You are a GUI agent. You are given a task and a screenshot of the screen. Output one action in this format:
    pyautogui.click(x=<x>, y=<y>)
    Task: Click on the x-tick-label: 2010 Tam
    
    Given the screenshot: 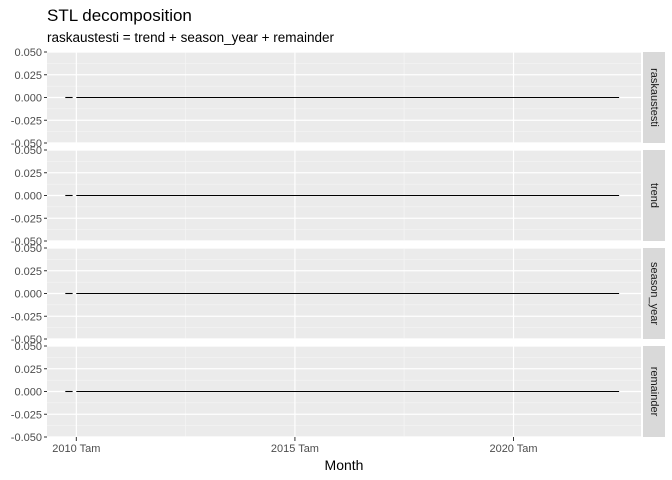 What is the action you would take?
    pyautogui.click(x=76, y=449)
    